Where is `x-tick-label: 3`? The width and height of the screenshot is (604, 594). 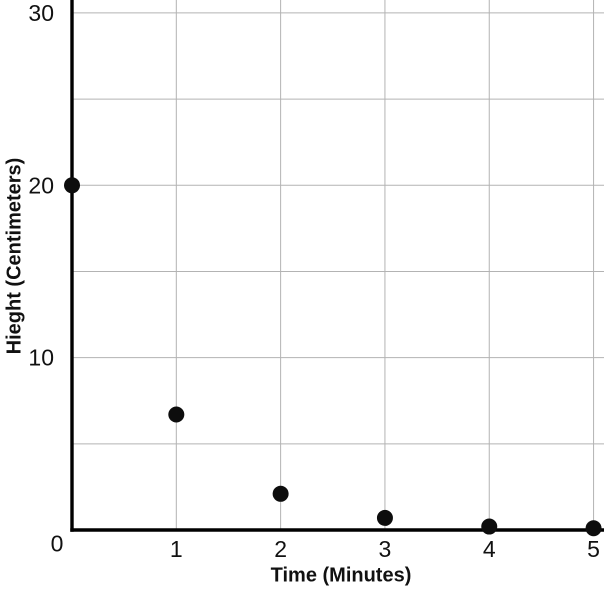 x-tick-label: 3 is located at coordinates (385, 549).